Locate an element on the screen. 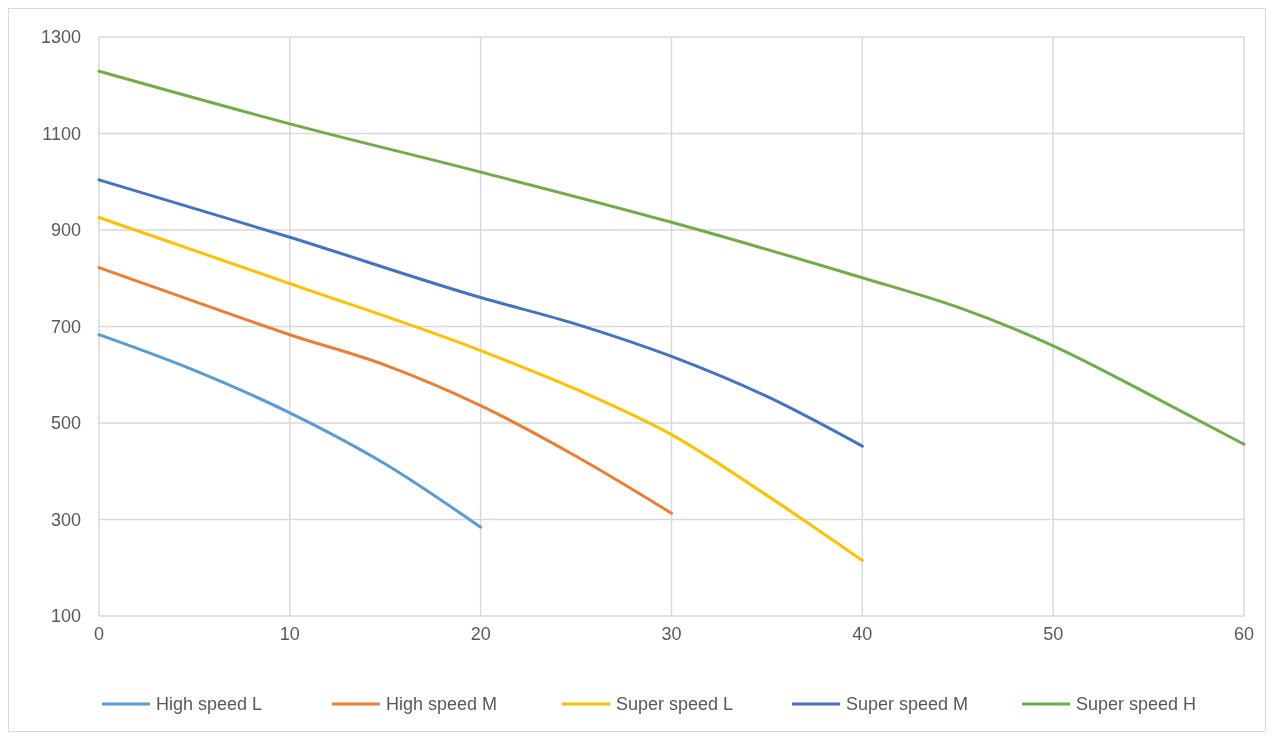  y-tick-label: 100 is located at coordinates (65, 616).